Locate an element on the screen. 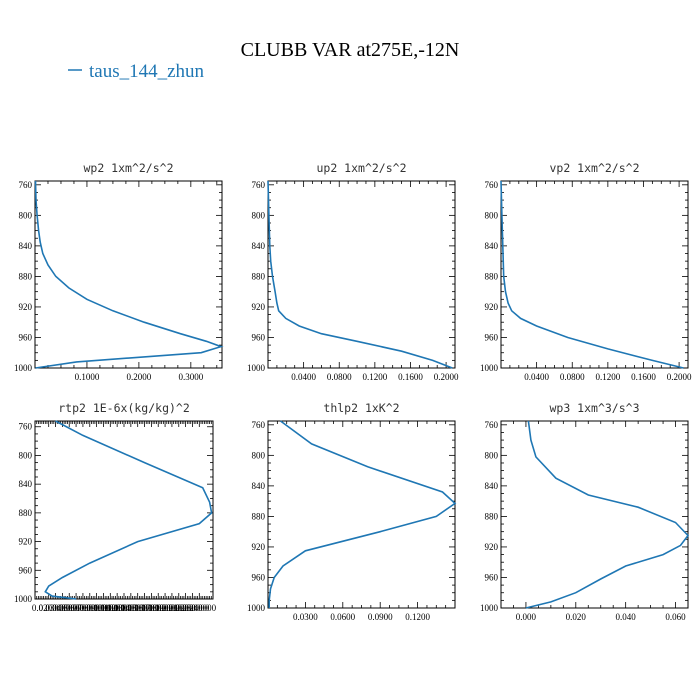 This screenshot has width=700, height=700. x-tick-label: 0.3000 is located at coordinates (190, 377).